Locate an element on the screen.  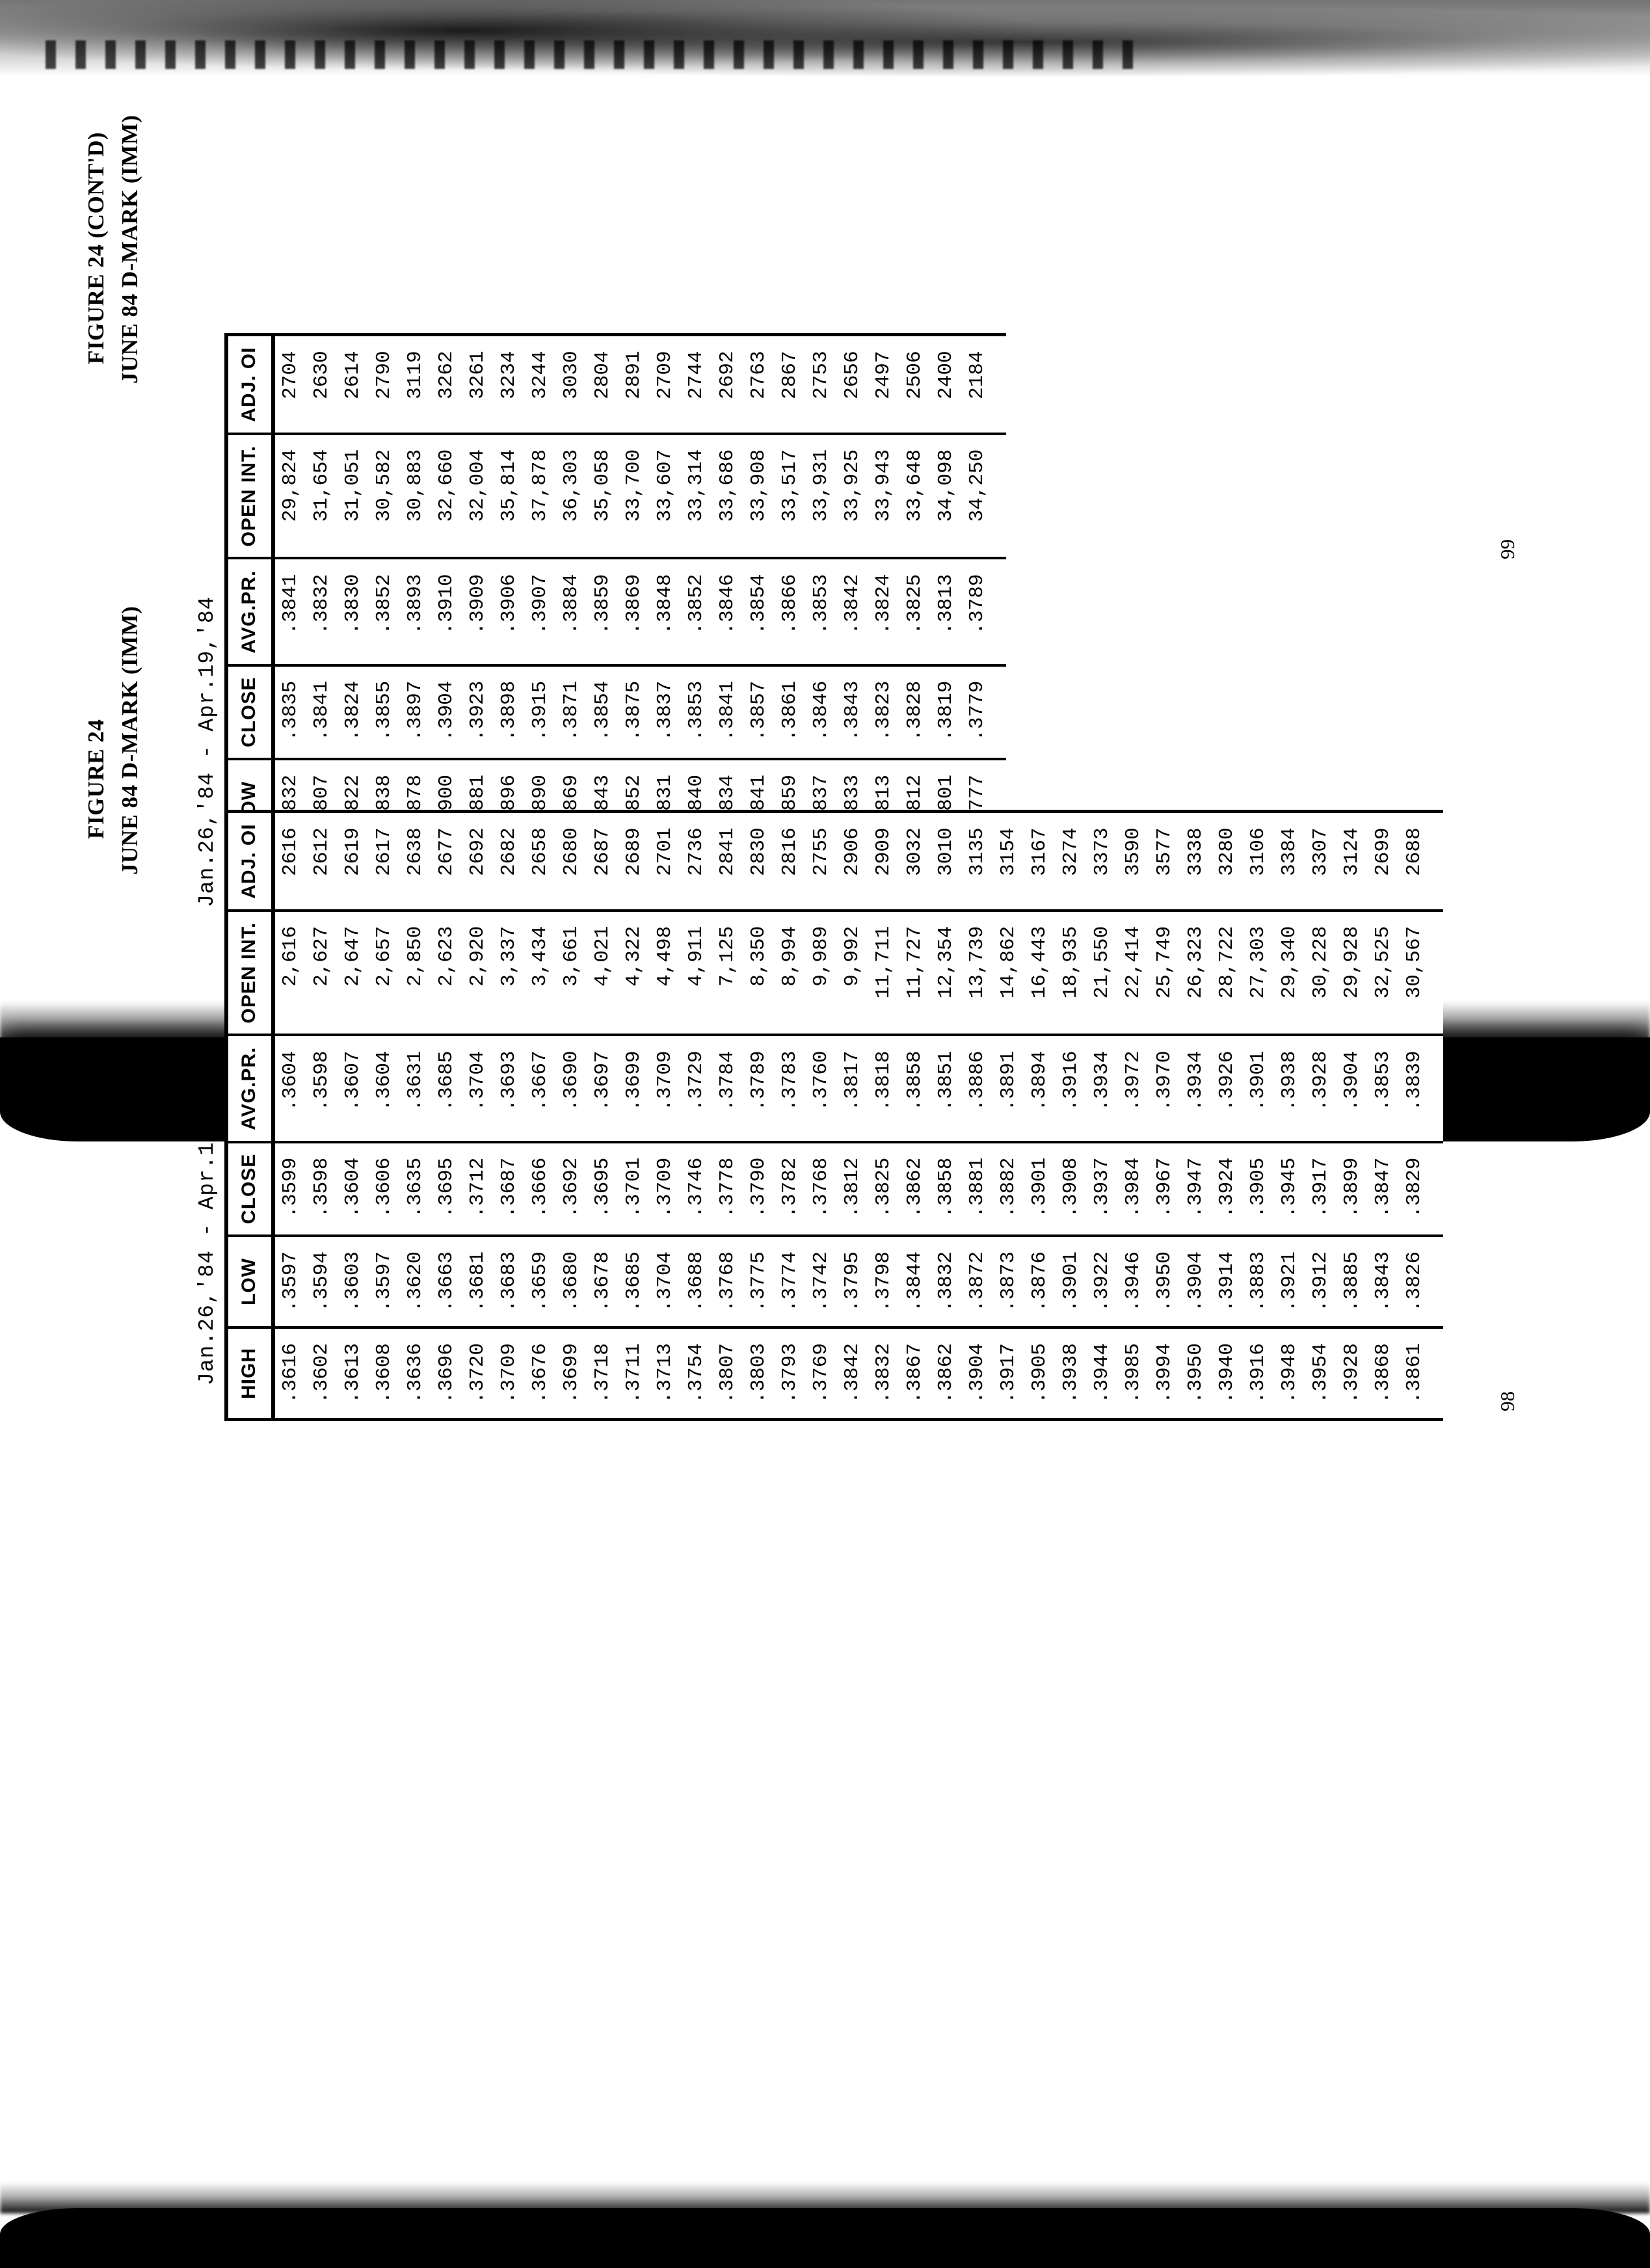
cell-close: .3899 is located at coordinates (1353, 1188).